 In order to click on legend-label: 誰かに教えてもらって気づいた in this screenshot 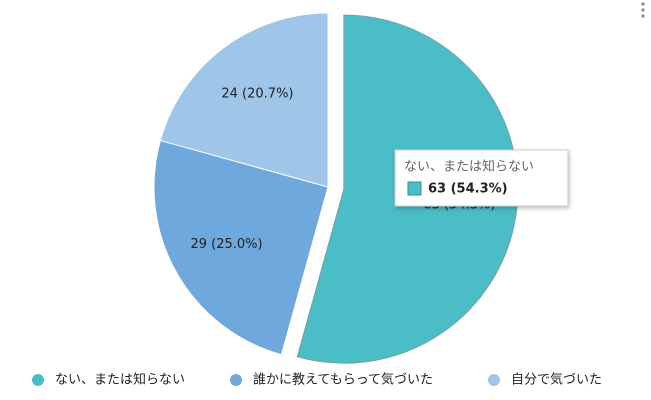, I will do `click(343, 380)`.